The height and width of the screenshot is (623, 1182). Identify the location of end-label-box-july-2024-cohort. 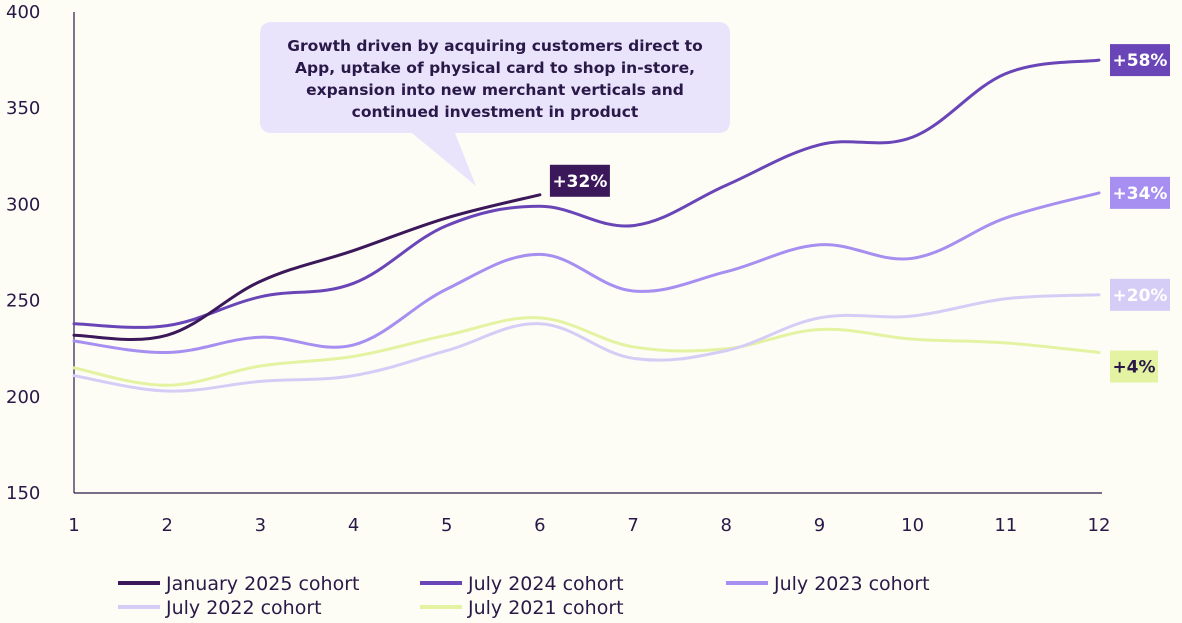
(1140, 60).